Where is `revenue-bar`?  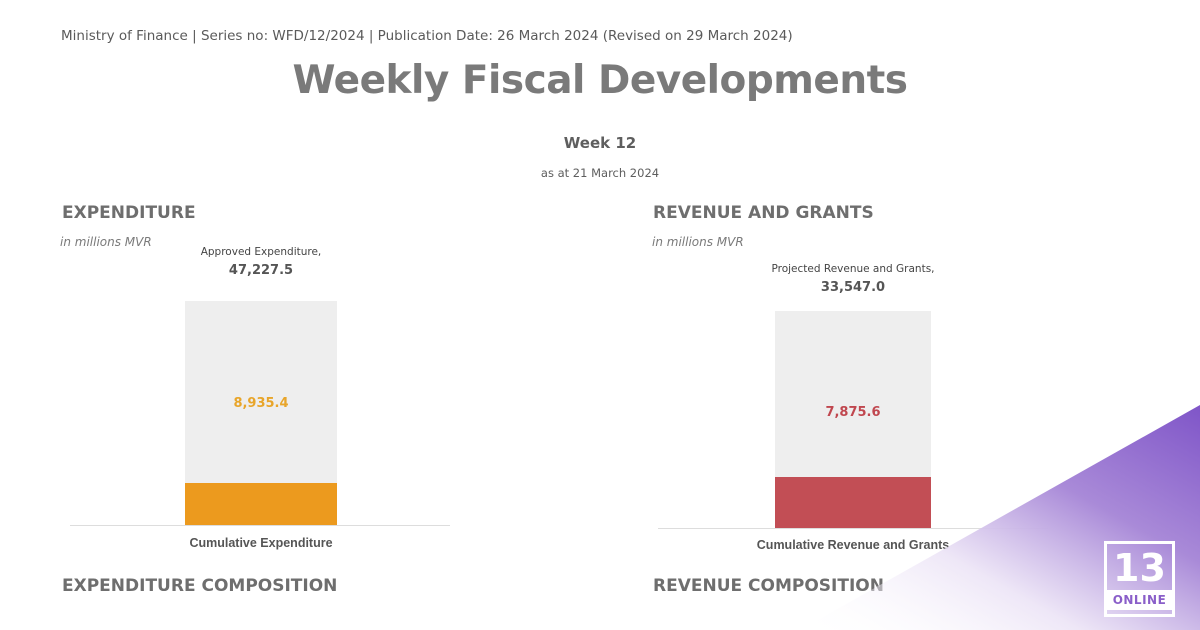 revenue-bar is located at coordinates (853, 502).